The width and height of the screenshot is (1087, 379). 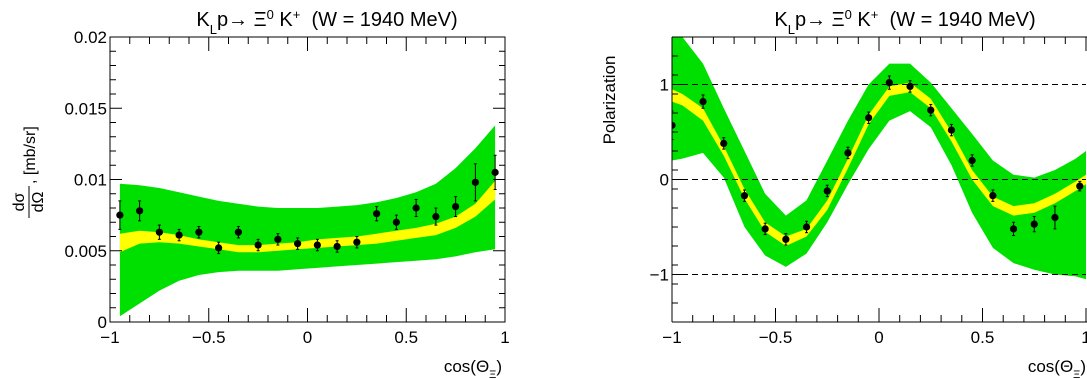 I want to click on left-ylabel-unit: , [mb/sr], so click(x=30, y=155).